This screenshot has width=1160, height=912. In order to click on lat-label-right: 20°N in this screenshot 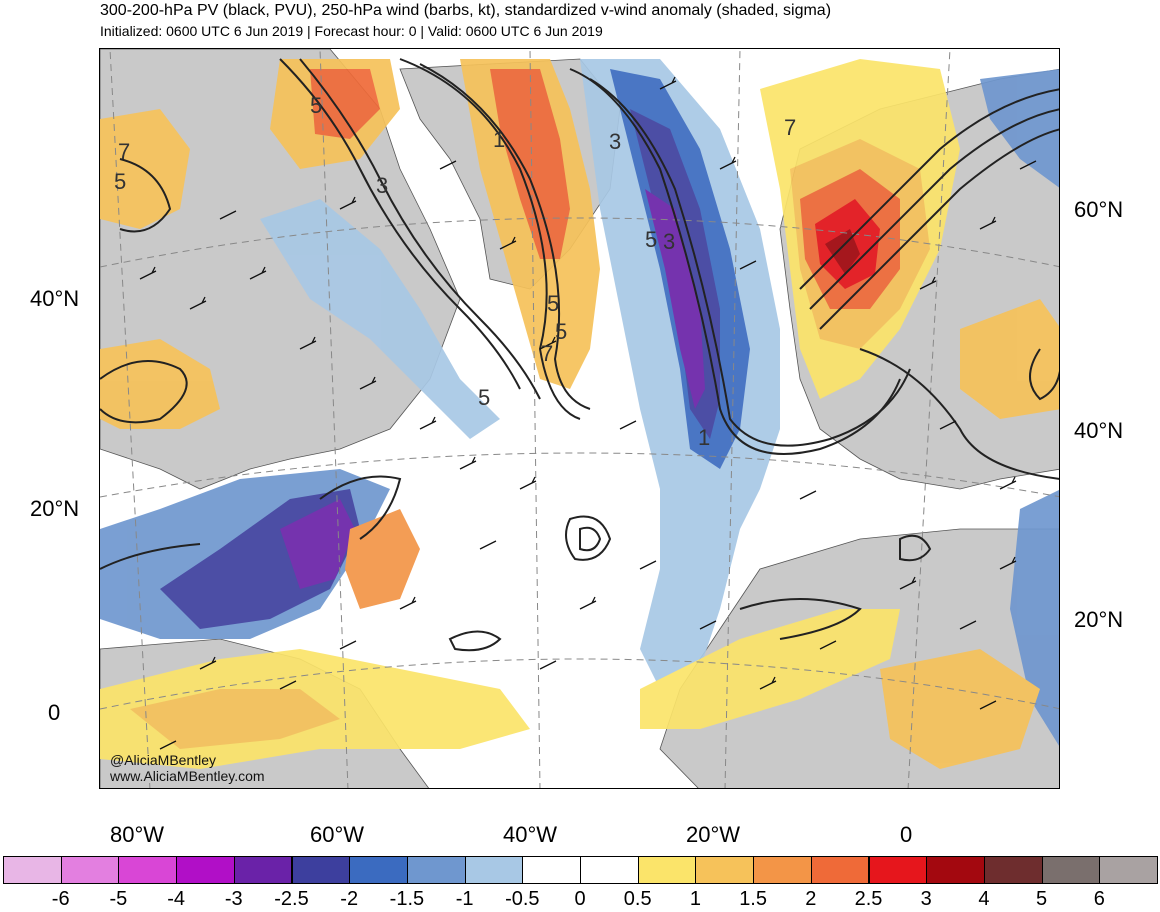, I will do `click(1099, 619)`.